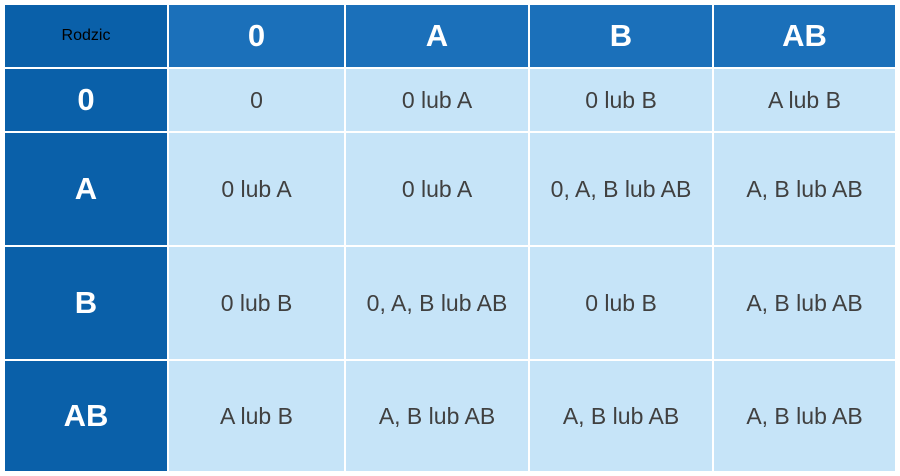  I want to click on row-header-cell: A, so click(86, 189).